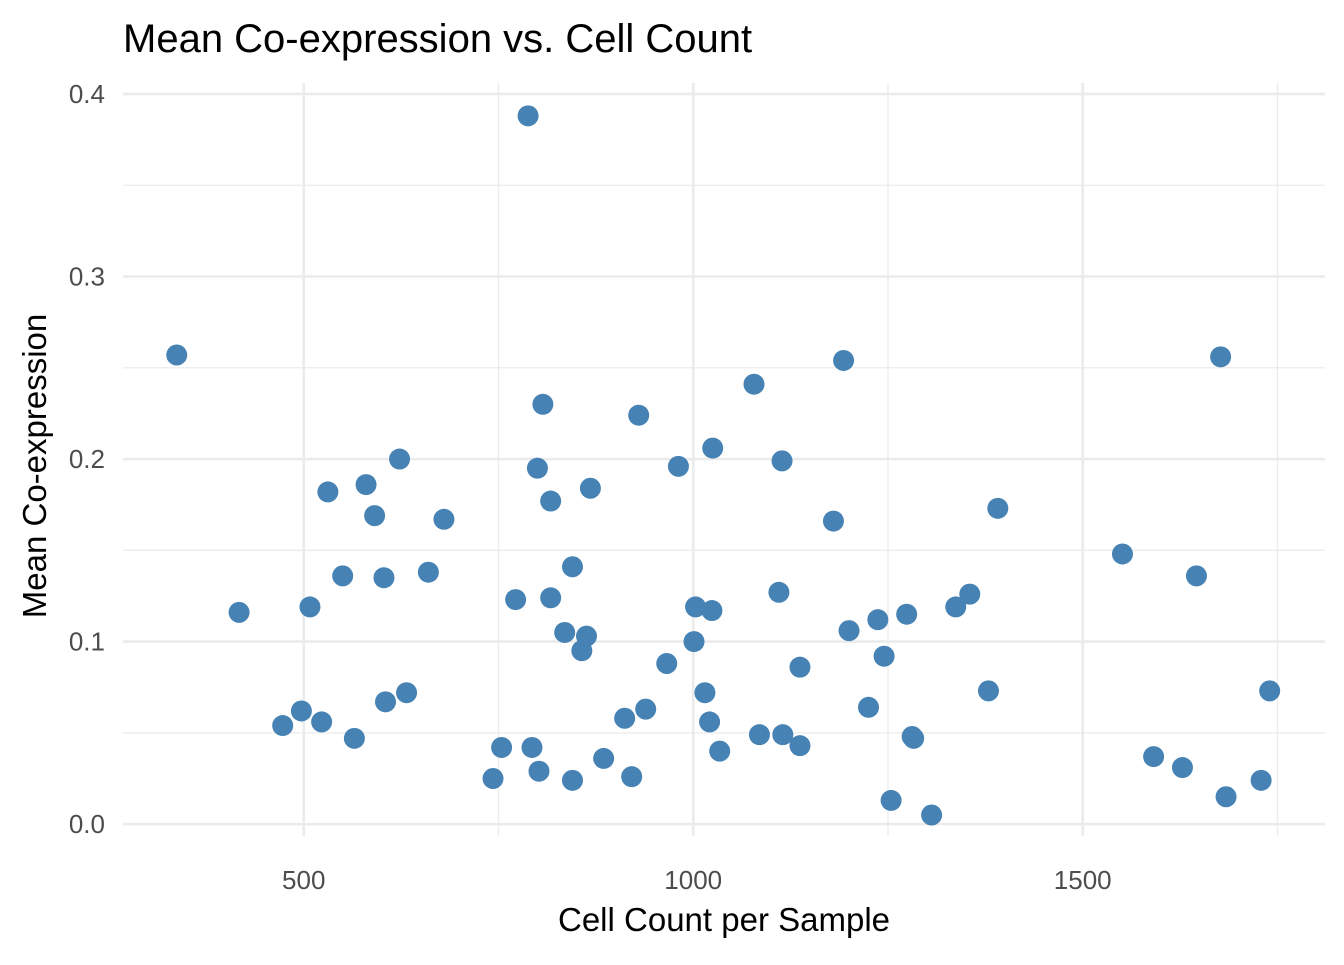 This screenshot has width=1344, height=965. What do you see at coordinates (87, 94) in the screenshot?
I see `y-tick-label: 0.4` at bounding box center [87, 94].